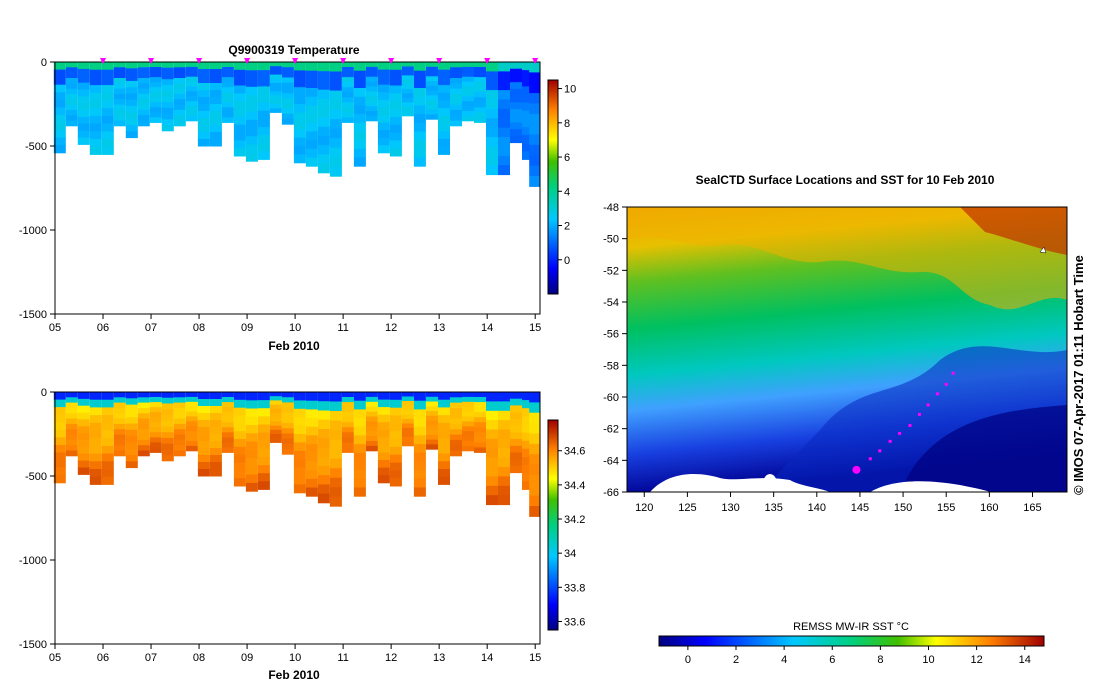 This screenshot has height=700, width=1099. Describe the element at coordinates (1025, 660) in the screenshot. I see `sst-colorbar-tick-label: 14` at that location.